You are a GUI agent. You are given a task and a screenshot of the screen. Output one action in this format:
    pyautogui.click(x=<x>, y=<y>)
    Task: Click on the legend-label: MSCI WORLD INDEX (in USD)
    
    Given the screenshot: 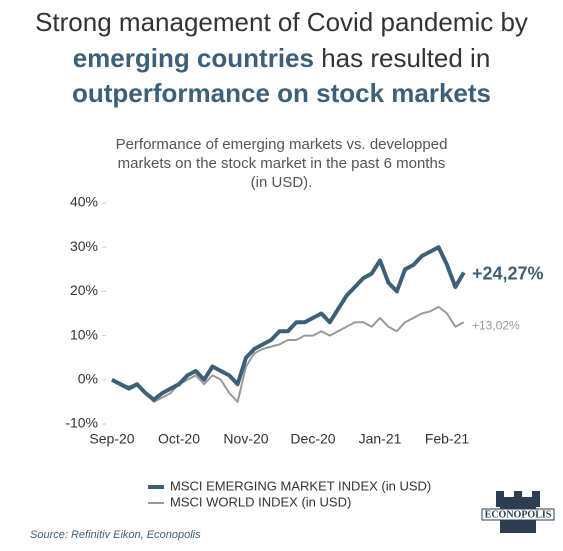 What is the action you would take?
    pyautogui.click(x=260, y=501)
    